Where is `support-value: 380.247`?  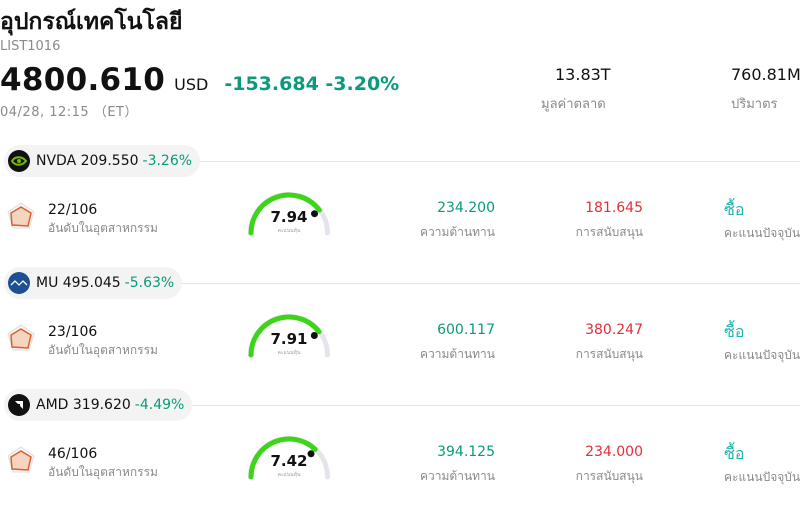
support-value: 380.247 is located at coordinates (614, 330).